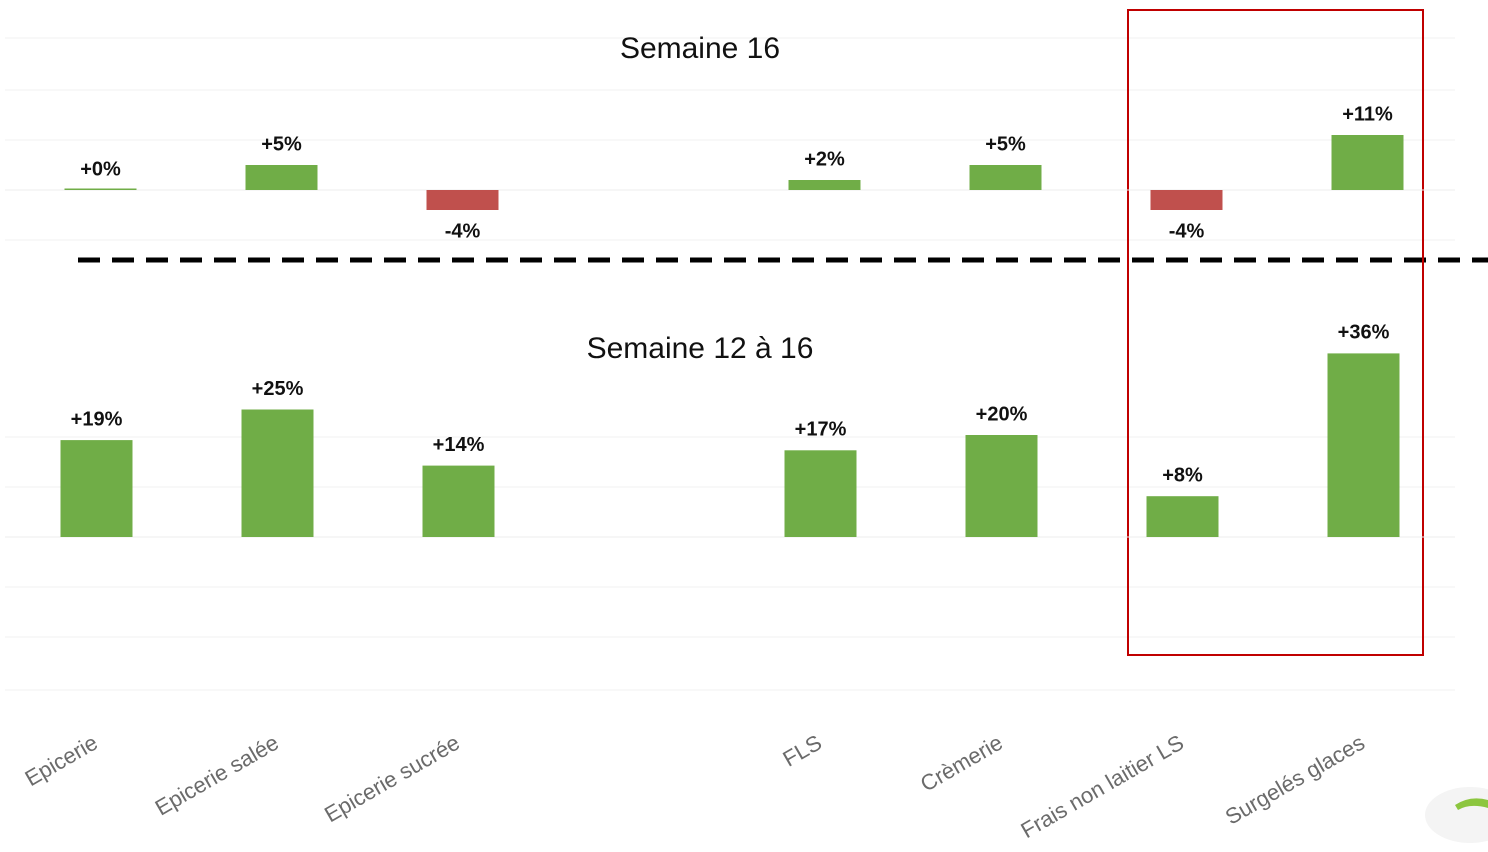 The image size is (1488, 852). Describe the element at coordinates (392, 778) in the screenshot. I see `x-tick-label: Epicerie sucrée` at that location.